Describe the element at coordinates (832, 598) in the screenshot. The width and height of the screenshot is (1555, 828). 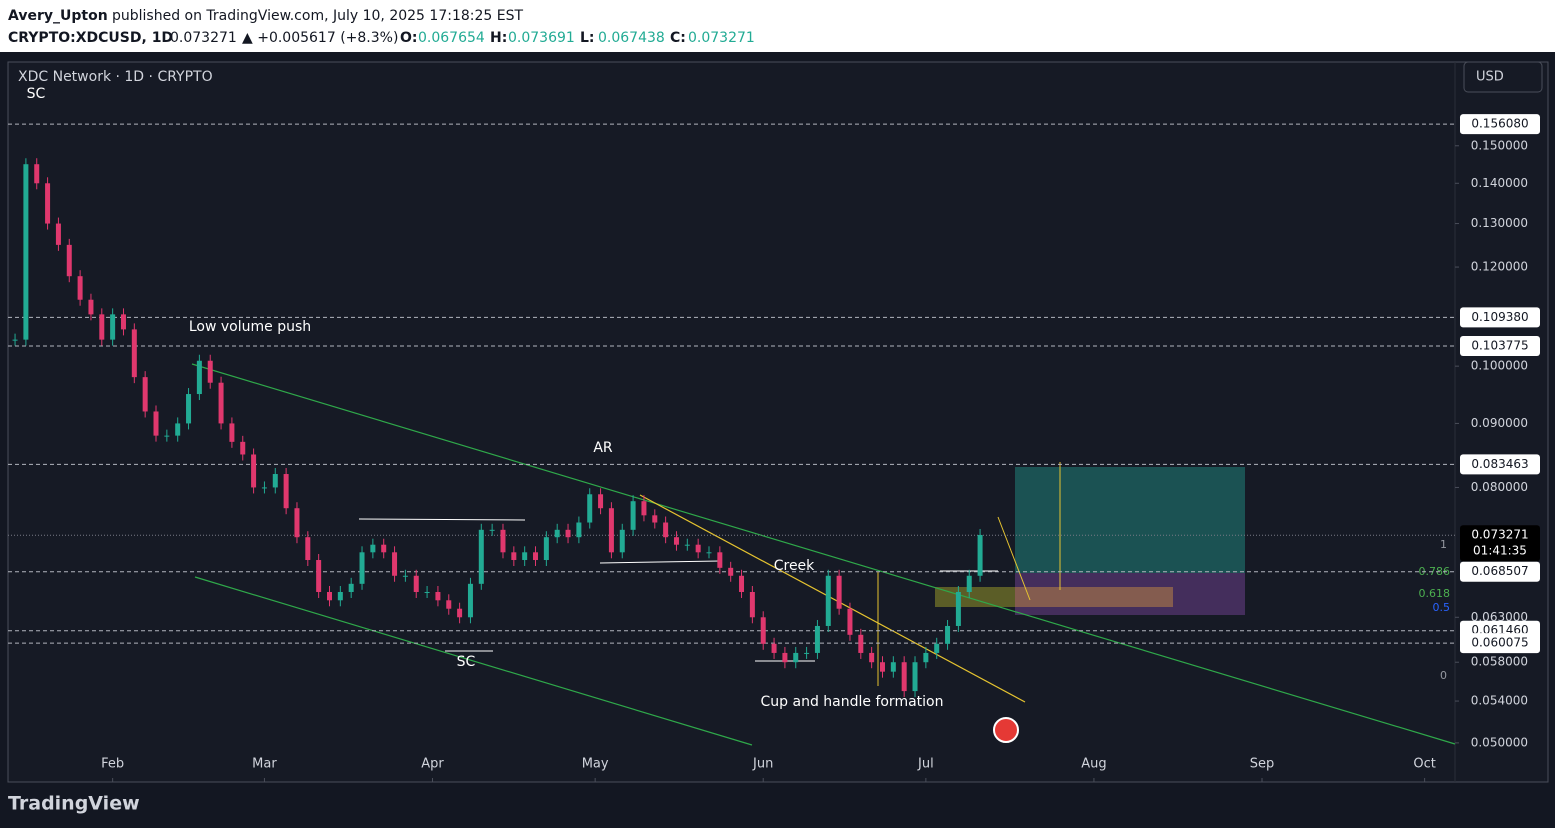
I see `yellow-trend` at that location.